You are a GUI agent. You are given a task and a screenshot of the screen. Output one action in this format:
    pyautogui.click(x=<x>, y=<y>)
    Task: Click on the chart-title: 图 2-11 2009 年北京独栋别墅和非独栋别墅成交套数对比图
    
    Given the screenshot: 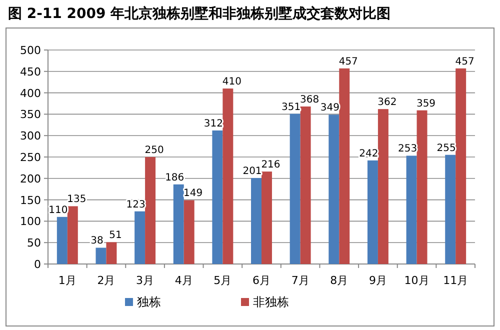 What is the action you would take?
    pyautogui.click(x=199, y=13)
    